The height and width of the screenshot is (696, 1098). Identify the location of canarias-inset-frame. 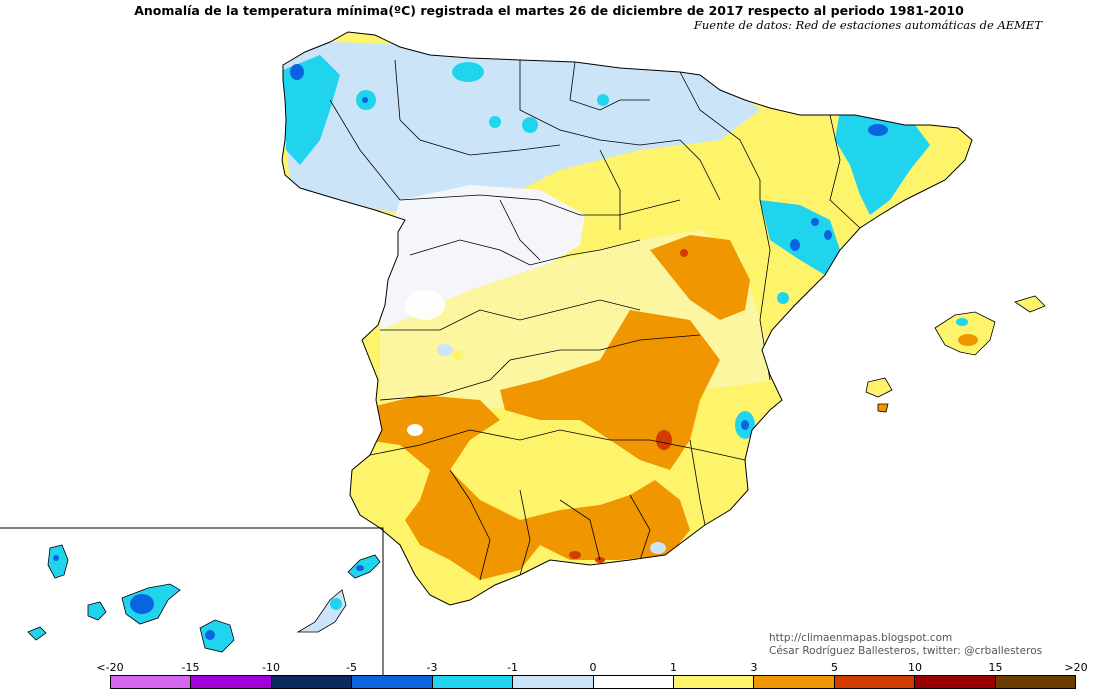
(192, 607).